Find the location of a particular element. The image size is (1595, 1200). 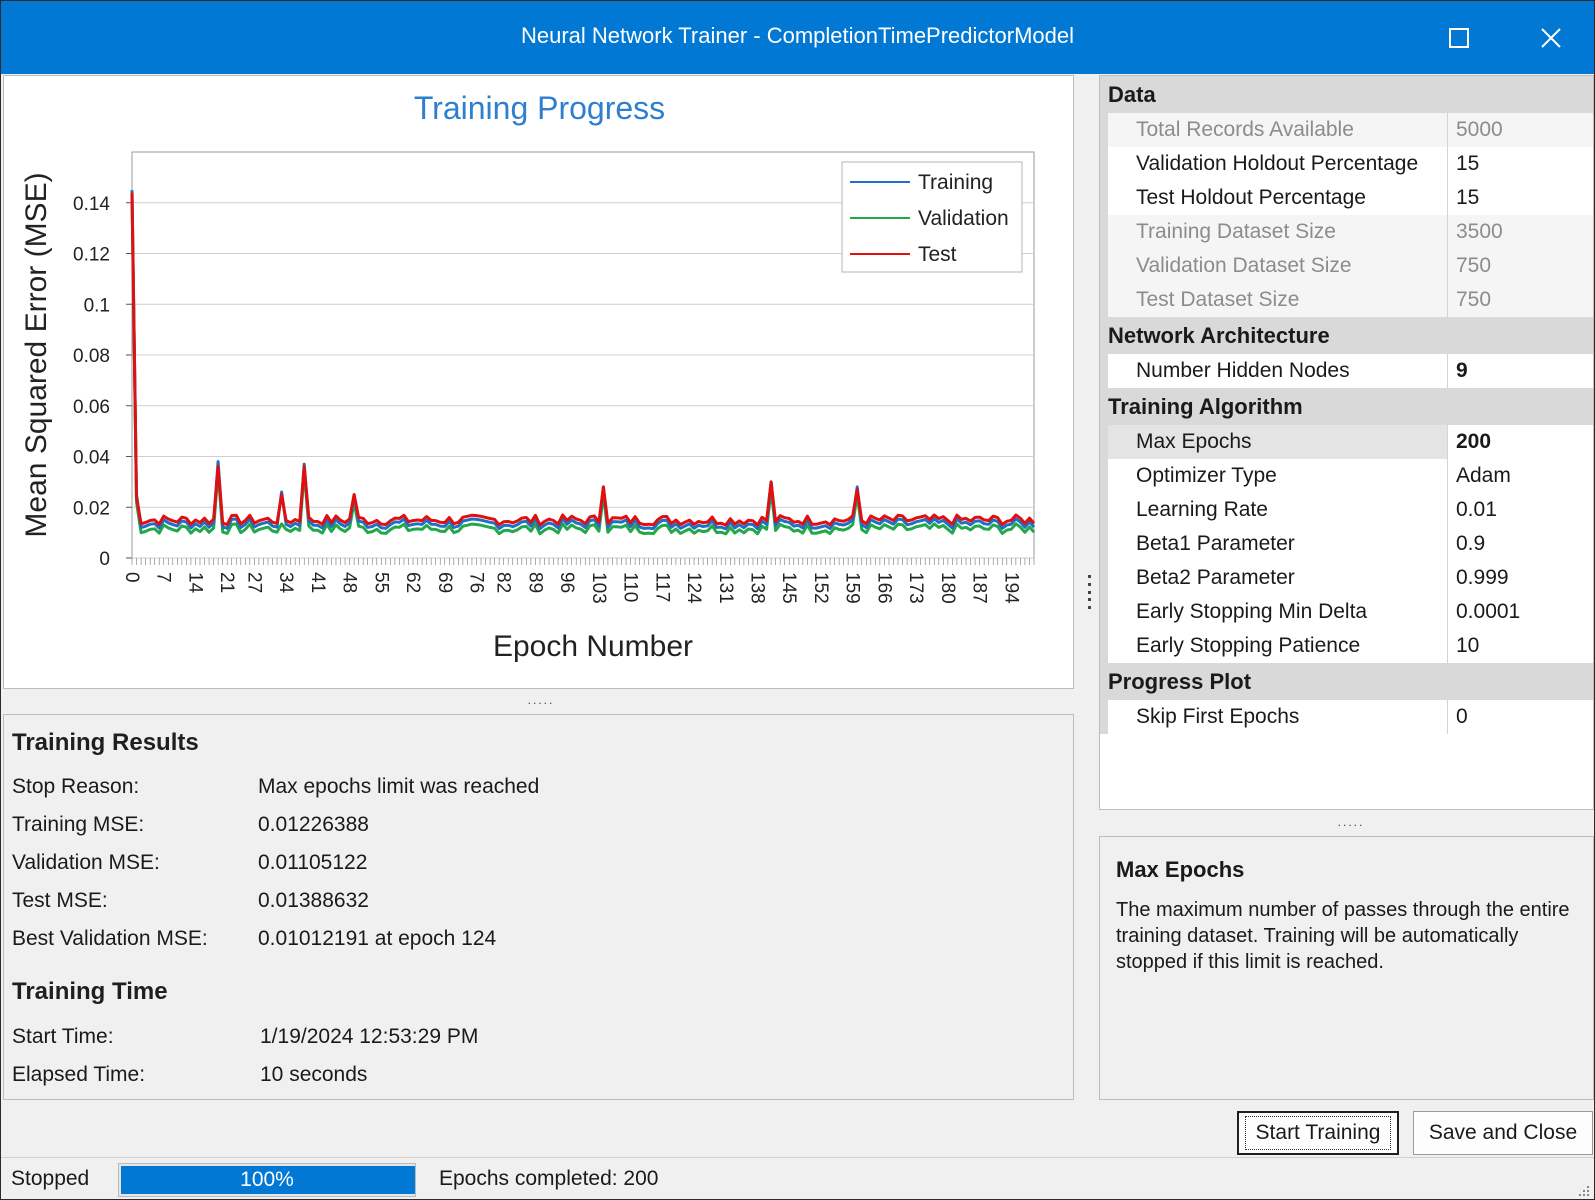

property-name: Validation Holdout Percentage is located at coordinates (1278, 164).